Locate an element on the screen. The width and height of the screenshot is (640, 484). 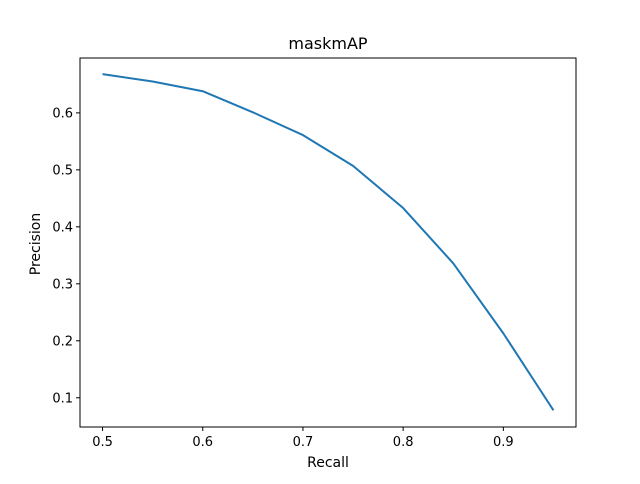
x-tick-label: 0.9 is located at coordinates (503, 442).